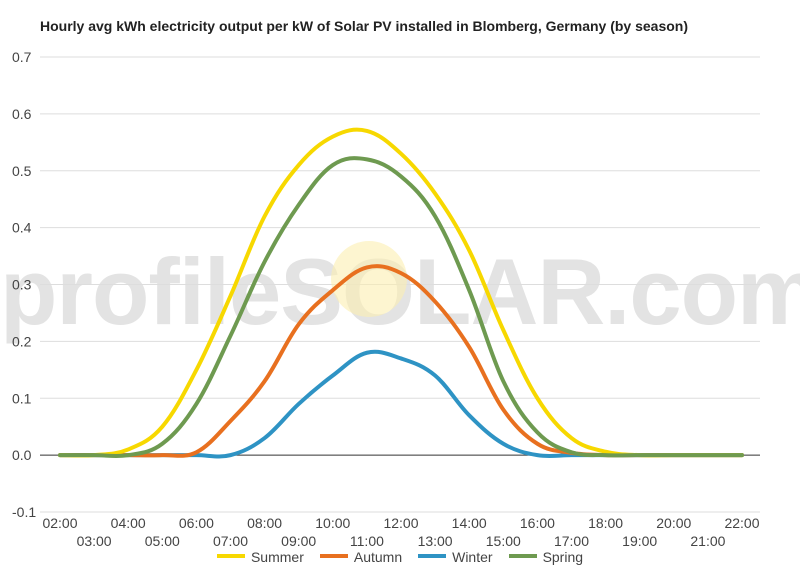 This screenshot has width=800, height=570. I want to click on x-tick-label: 14:00, so click(469, 523).